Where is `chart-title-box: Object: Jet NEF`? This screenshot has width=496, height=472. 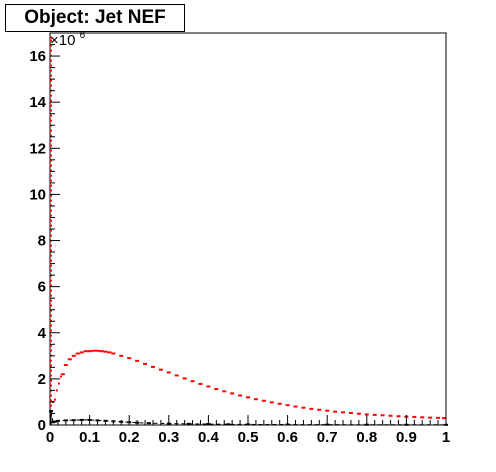 chart-title-box: Object: Jet NEF is located at coordinates (95, 18).